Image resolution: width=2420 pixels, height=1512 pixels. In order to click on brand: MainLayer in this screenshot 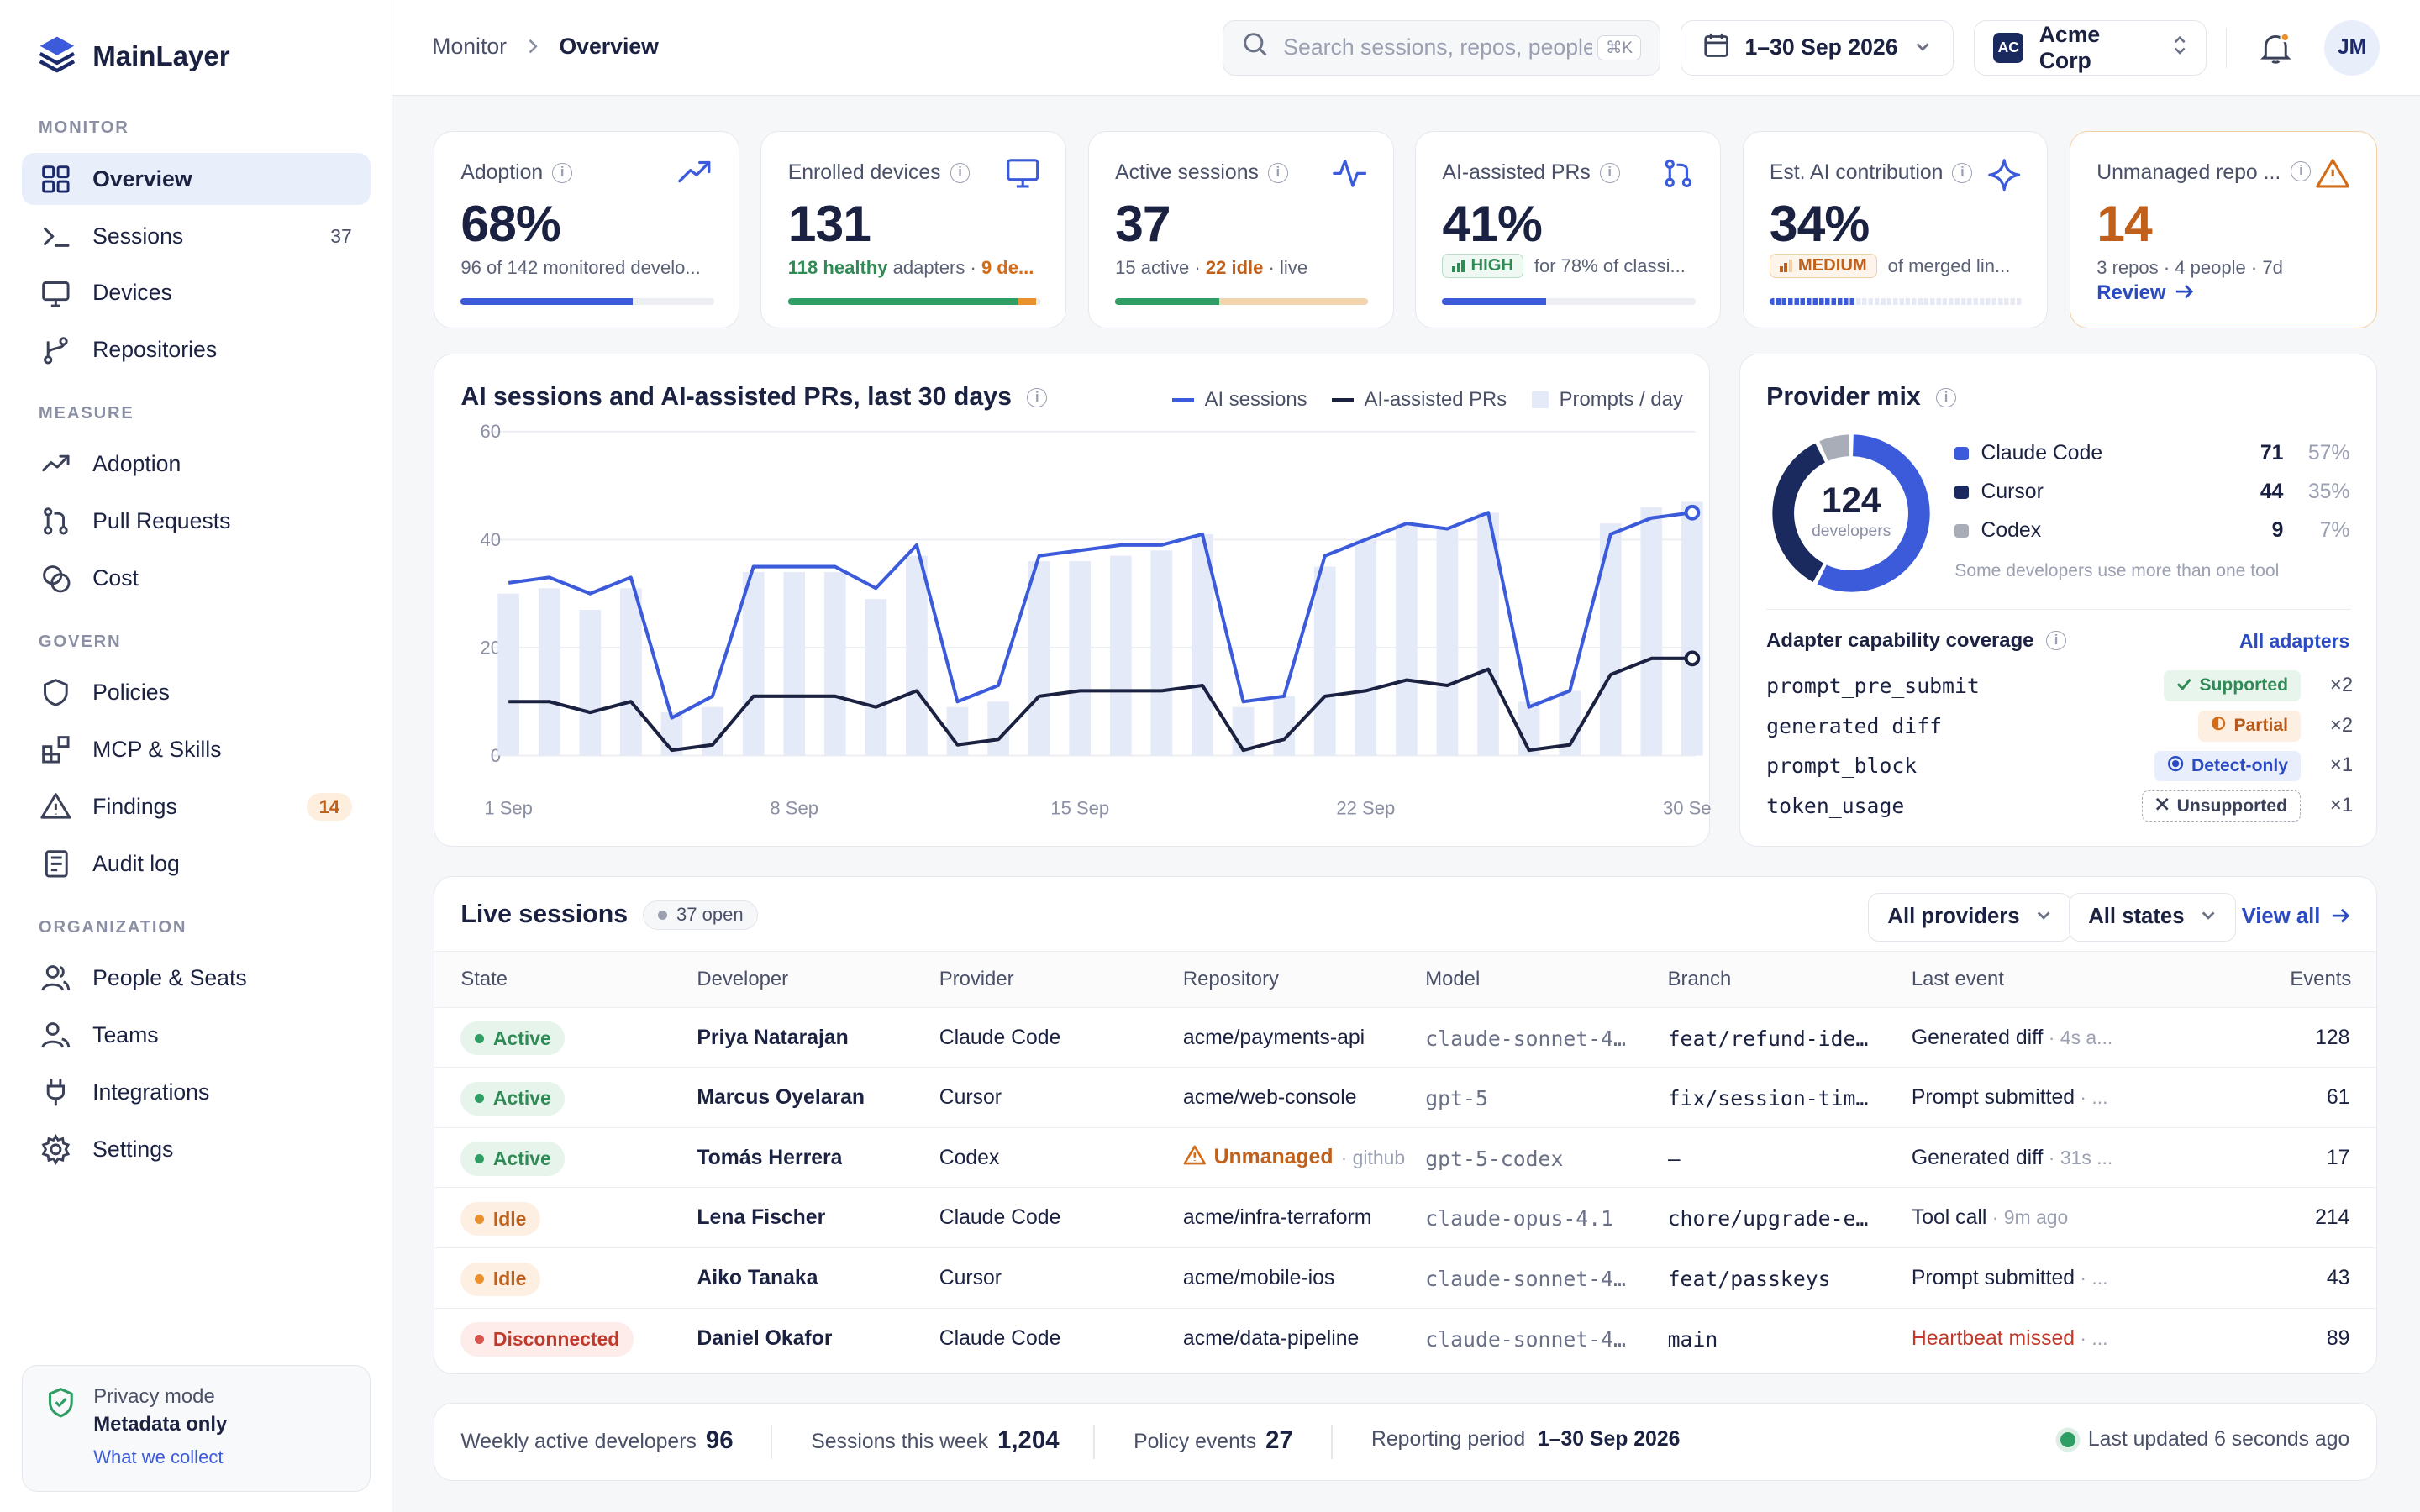, I will do `click(133, 57)`.